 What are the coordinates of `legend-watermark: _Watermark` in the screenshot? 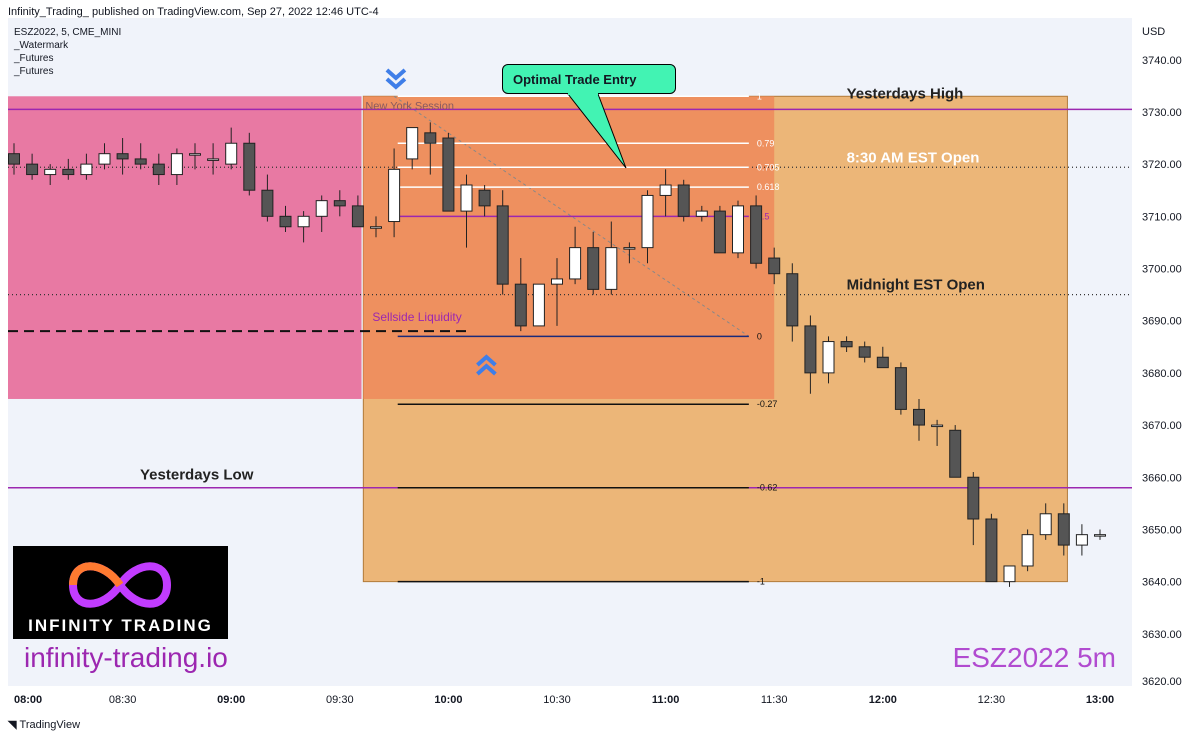 It's located at (41, 45).